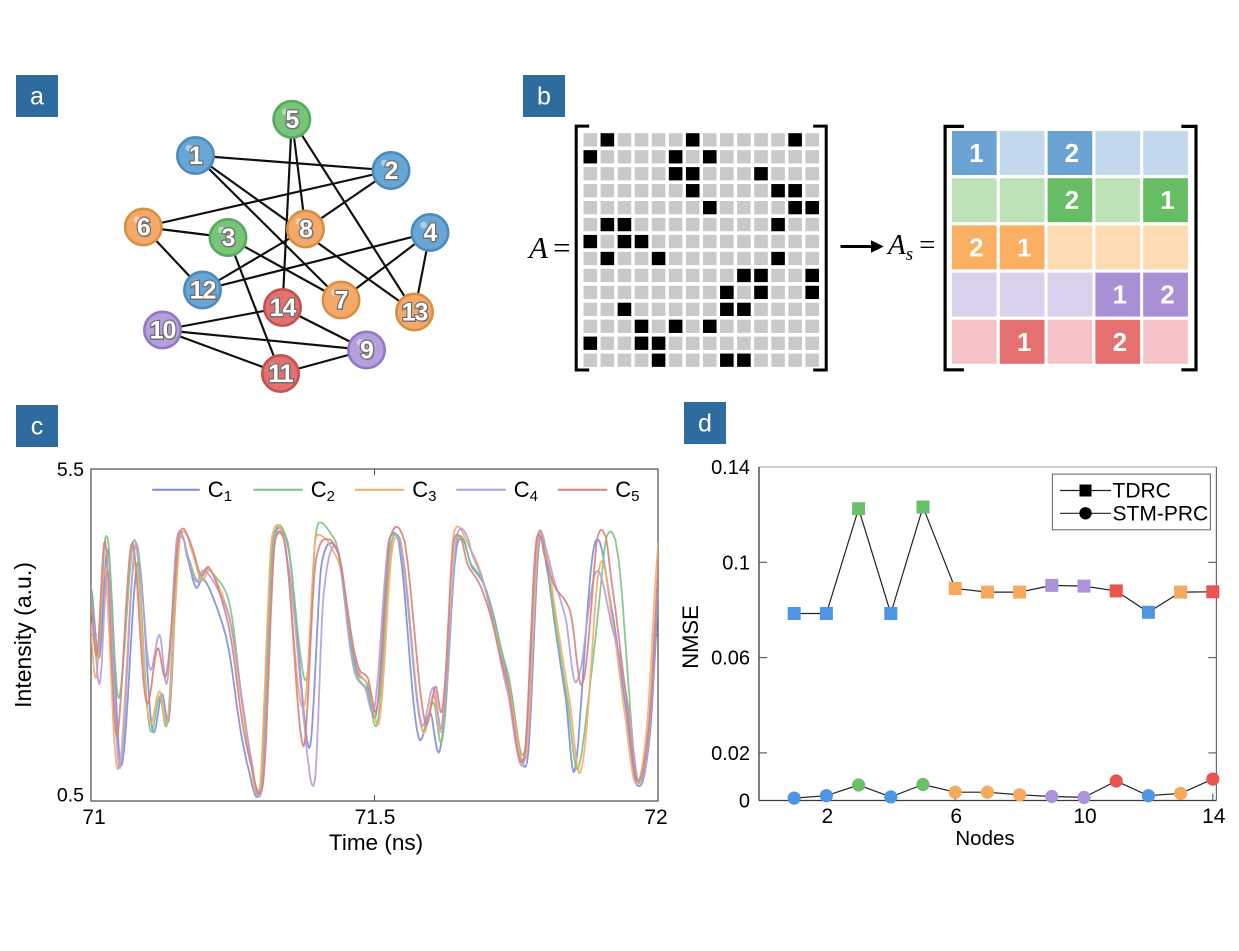 This screenshot has height=951, width=1239. What do you see at coordinates (655, 817) in the screenshot?
I see `svg-text: 72` at bounding box center [655, 817].